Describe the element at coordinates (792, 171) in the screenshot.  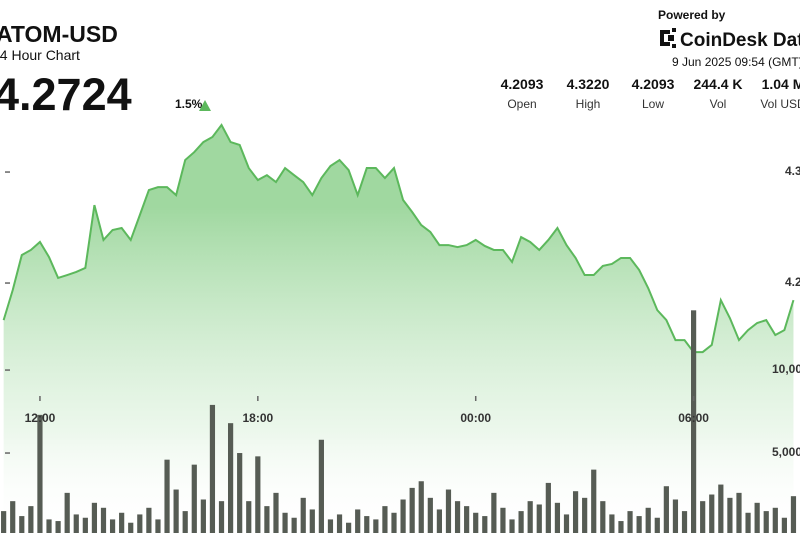
I see `y-tick-label: 4.3` at that location.